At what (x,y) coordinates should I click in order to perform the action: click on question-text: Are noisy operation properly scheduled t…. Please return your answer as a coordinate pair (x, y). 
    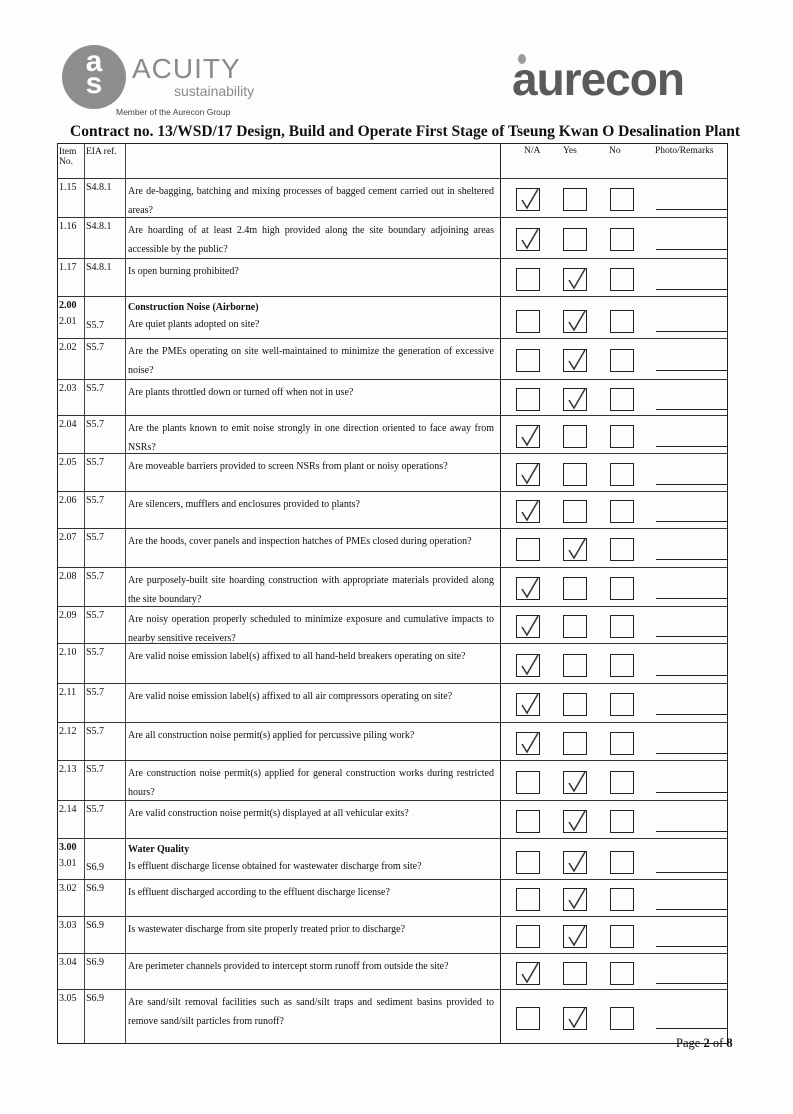
    Looking at the image, I should click on (311, 629).